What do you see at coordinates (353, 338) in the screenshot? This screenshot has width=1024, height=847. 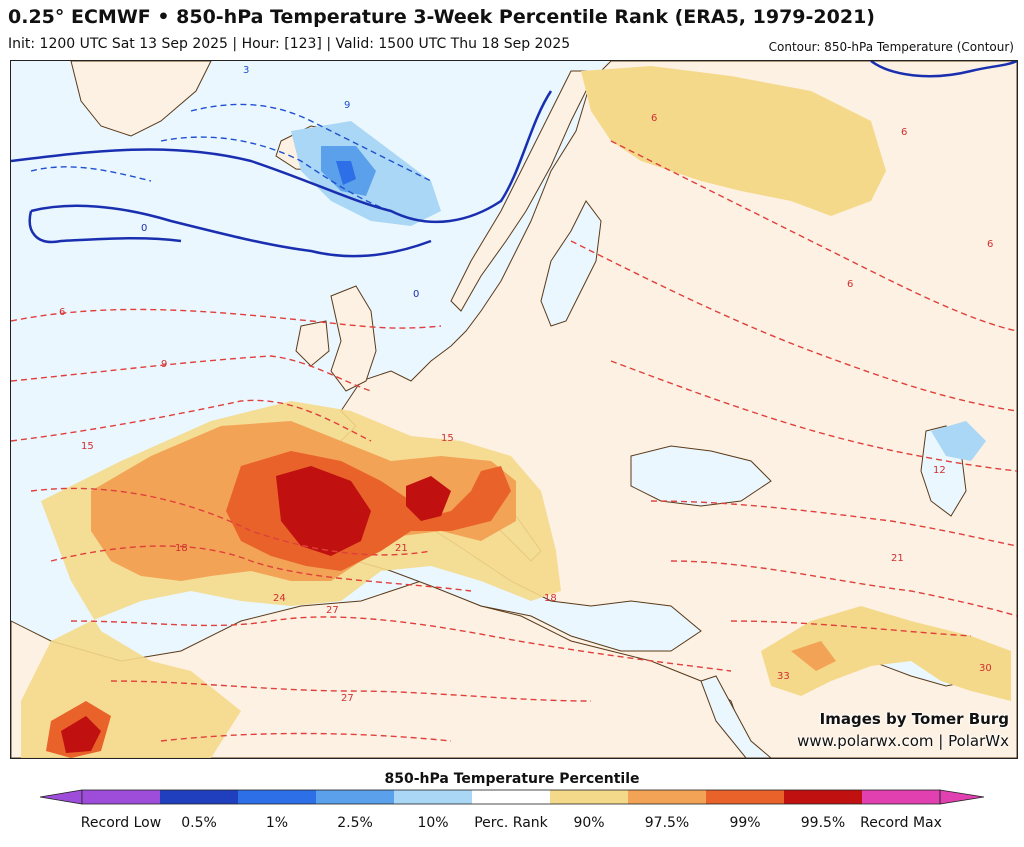 I see `britain-land` at bounding box center [353, 338].